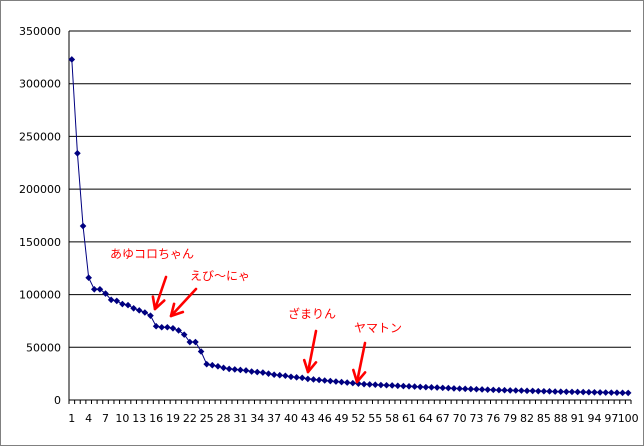 This screenshot has height=446, width=644. What do you see at coordinates (152, 279) in the screenshot?
I see `annotation: あゆコロちゃん` at bounding box center [152, 279].